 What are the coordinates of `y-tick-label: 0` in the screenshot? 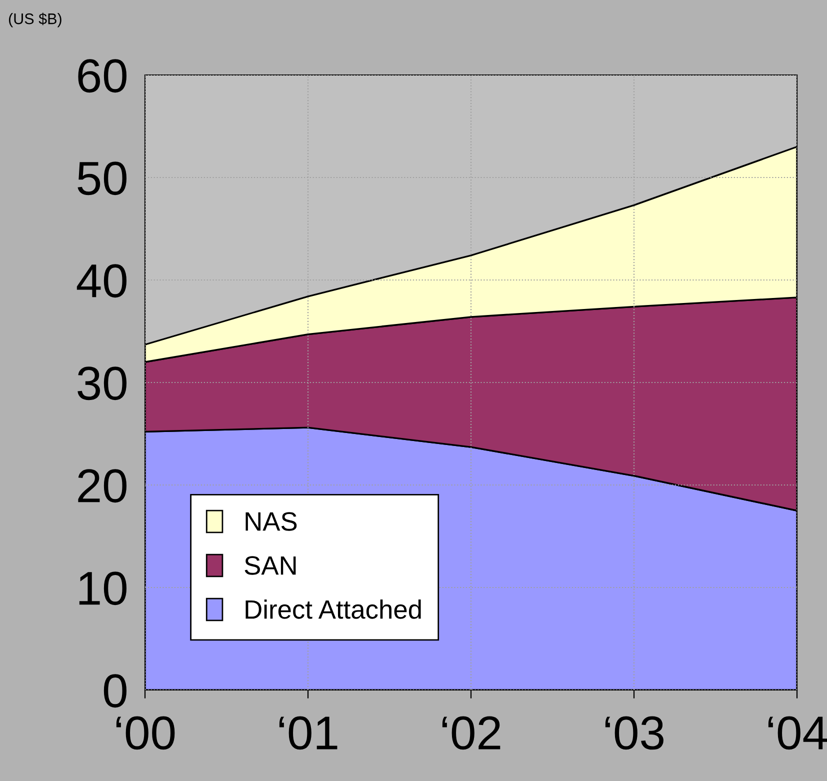 It's located at (115, 691).